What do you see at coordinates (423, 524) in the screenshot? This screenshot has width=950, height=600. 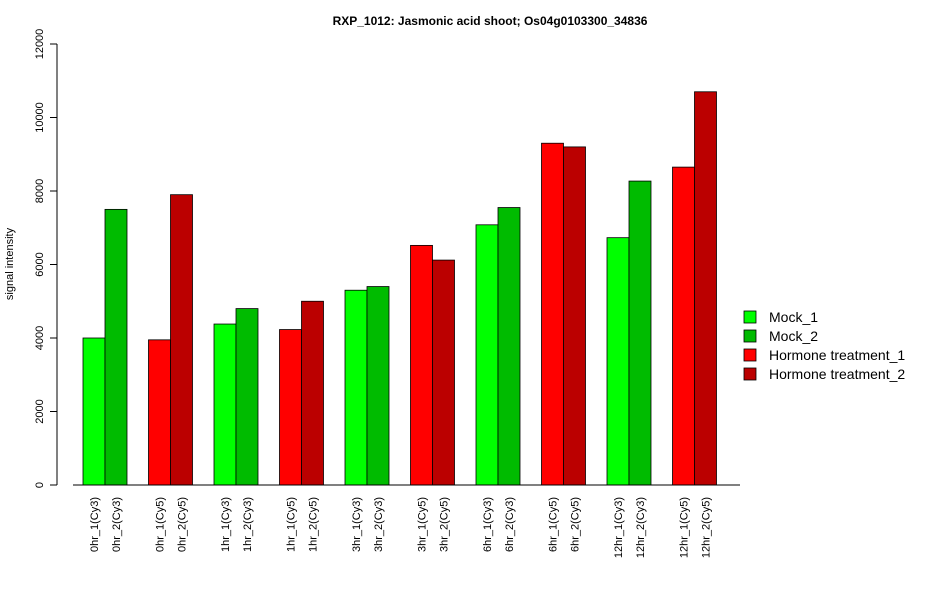 I see `x-tick-label: 3hr_1(Cy5)` at bounding box center [423, 524].